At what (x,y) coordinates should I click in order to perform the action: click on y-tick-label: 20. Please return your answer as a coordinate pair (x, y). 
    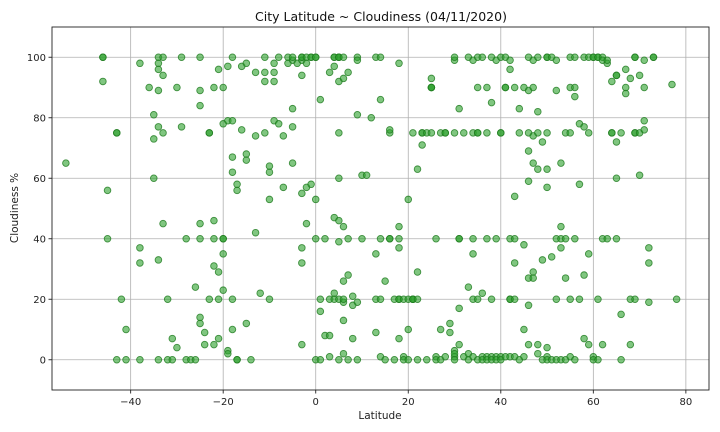
    Looking at the image, I should click on (39, 300).